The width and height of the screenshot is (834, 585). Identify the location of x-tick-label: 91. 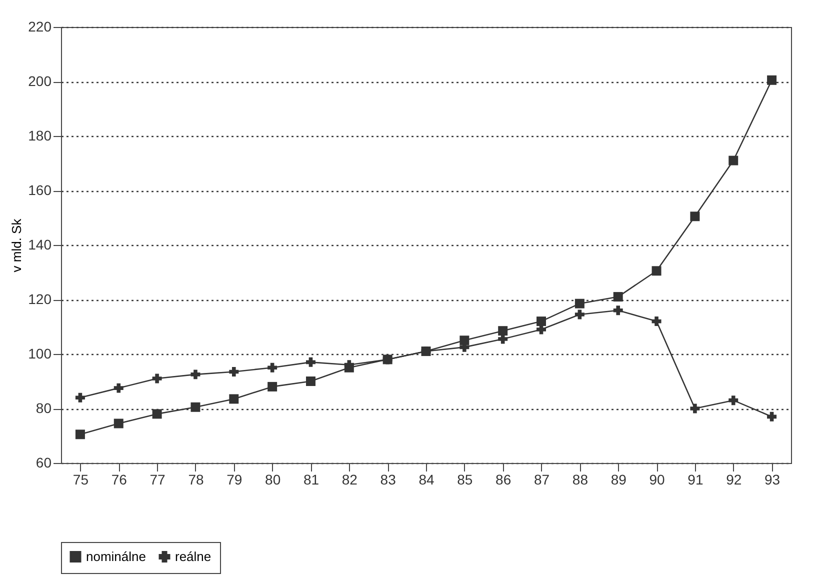
(696, 480).